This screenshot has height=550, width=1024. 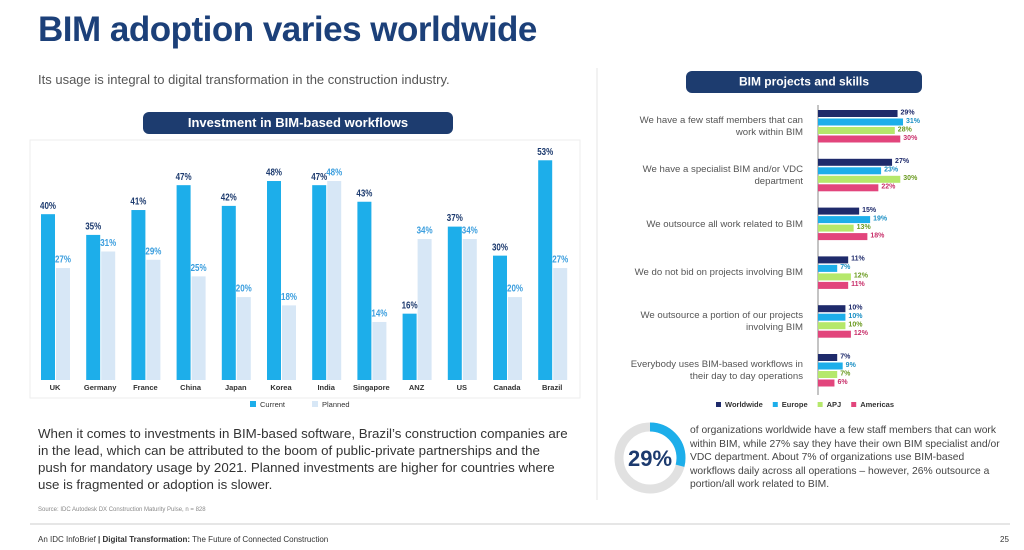 I want to click on chart-title-pill, so click(x=804, y=82).